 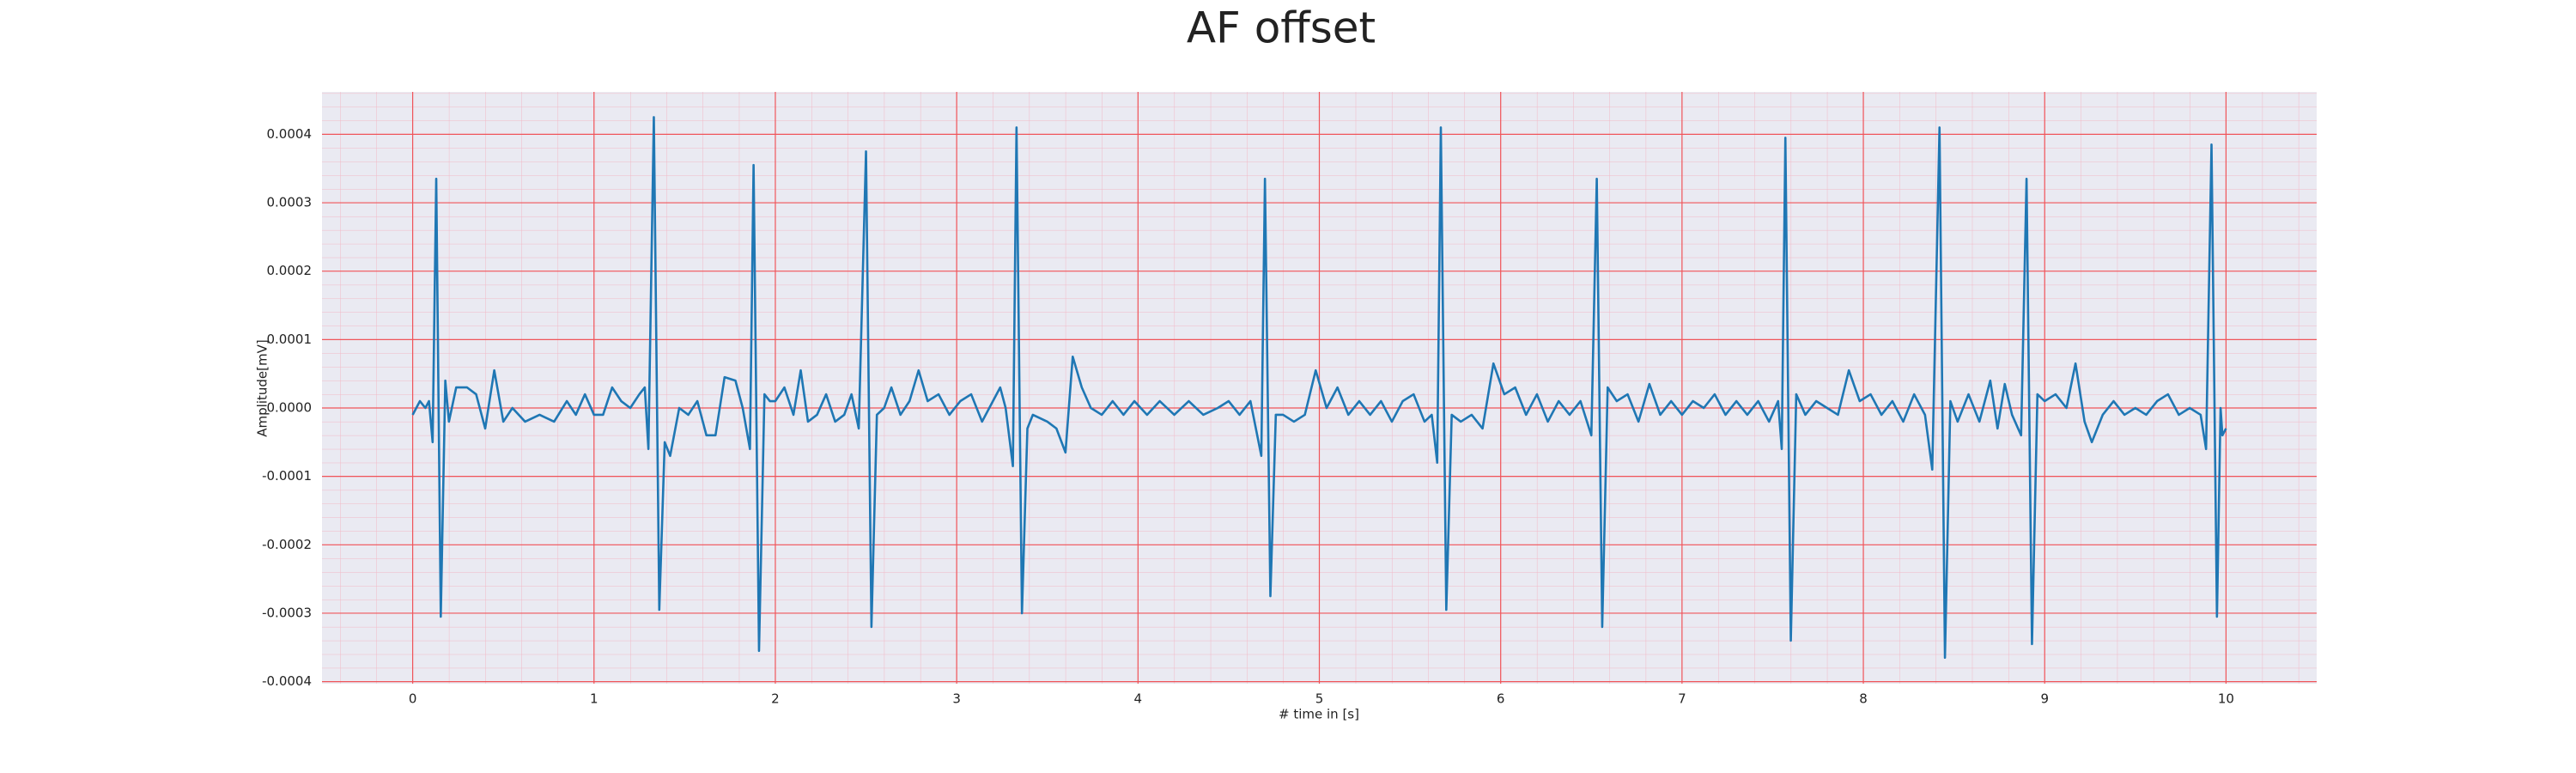 What do you see at coordinates (2045, 699) in the screenshot?
I see `x-tick-label: 9` at bounding box center [2045, 699].